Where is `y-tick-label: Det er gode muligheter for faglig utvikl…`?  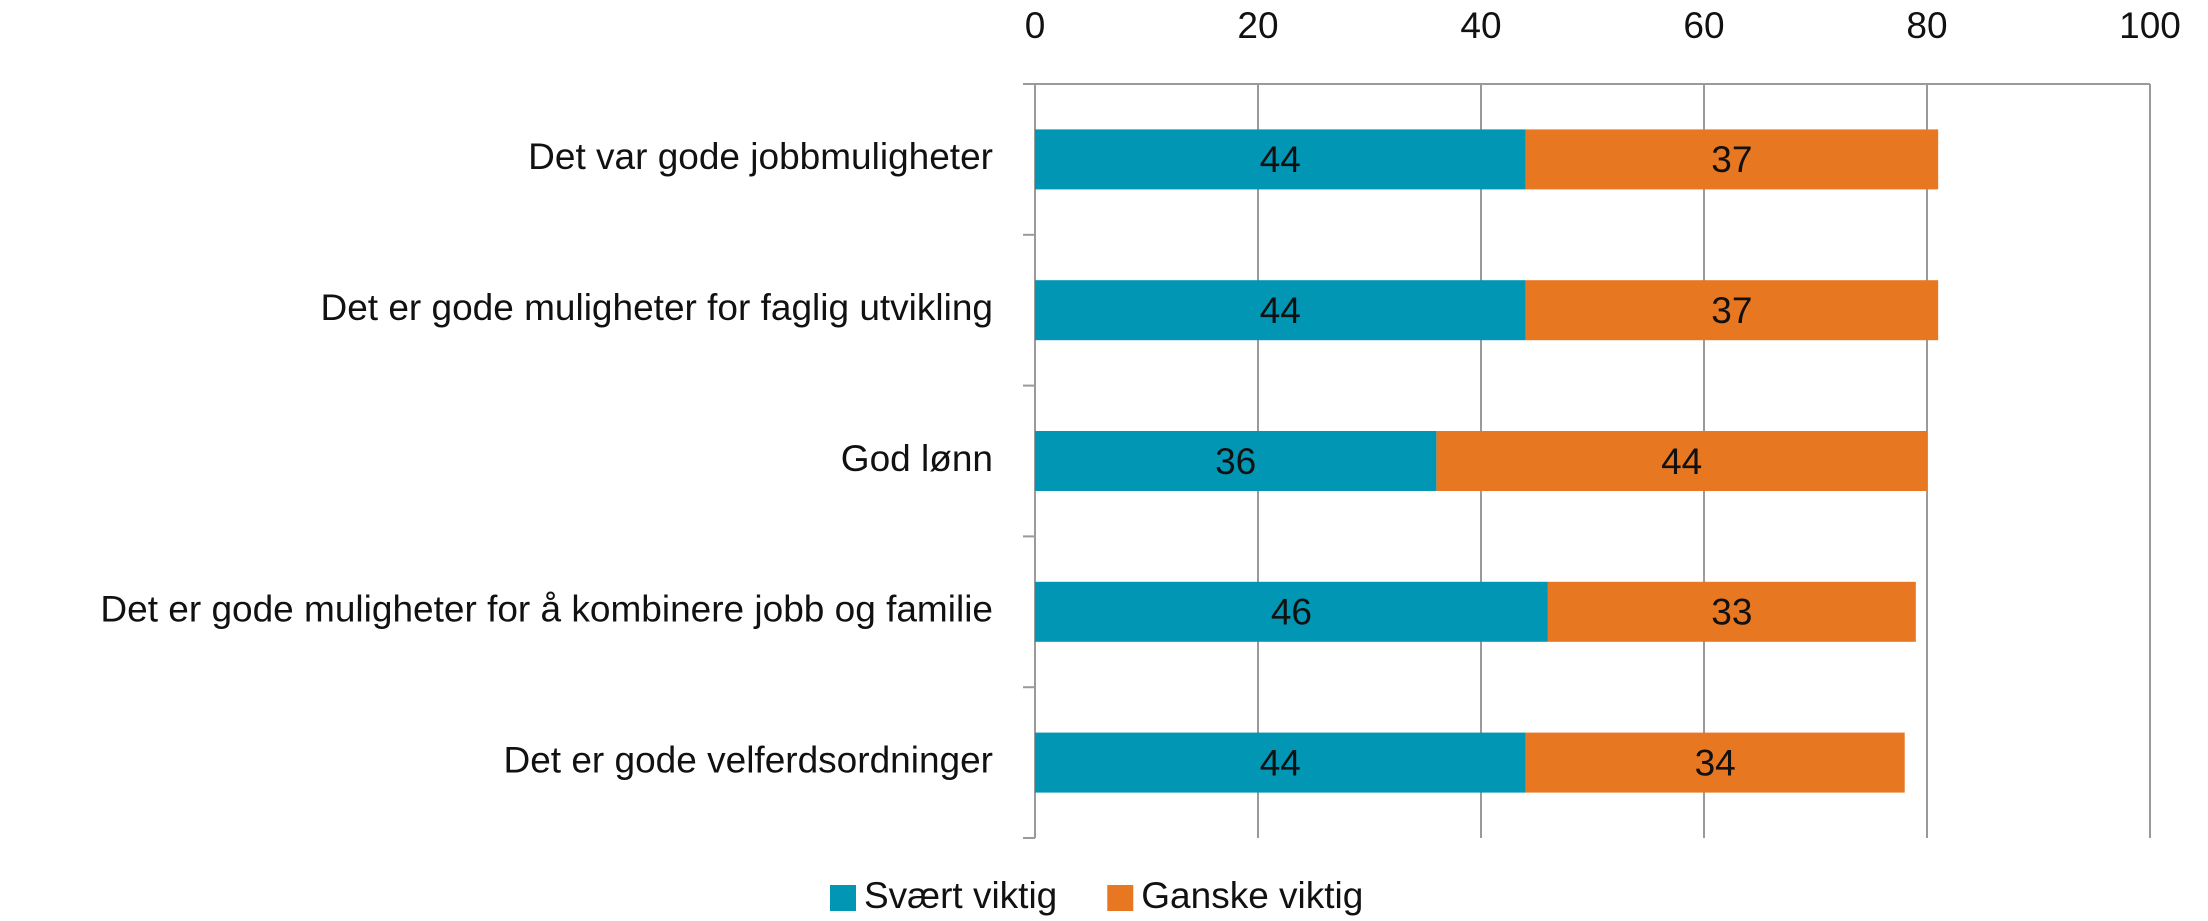
y-tick-label: Det er gode muligheter for faglig utvikl… is located at coordinates (656, 307).